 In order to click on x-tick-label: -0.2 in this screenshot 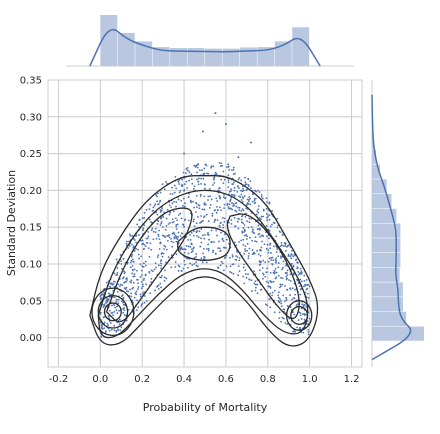, I will do `click(59, 379)`.